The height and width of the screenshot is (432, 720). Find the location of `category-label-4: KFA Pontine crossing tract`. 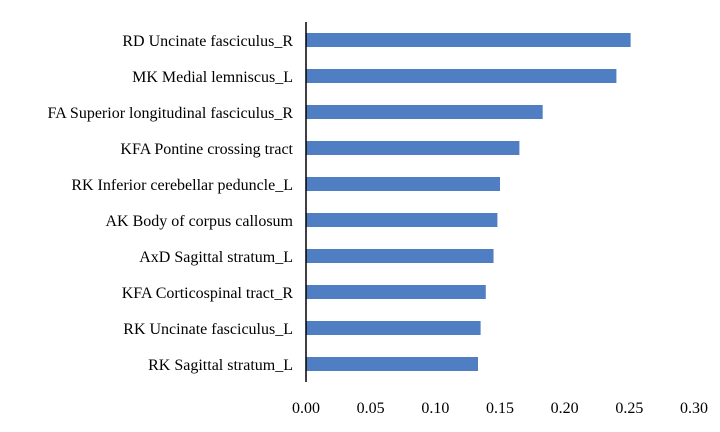

category-label-4: KFA Pontine crossing tract is located at coordinates (206, 149).